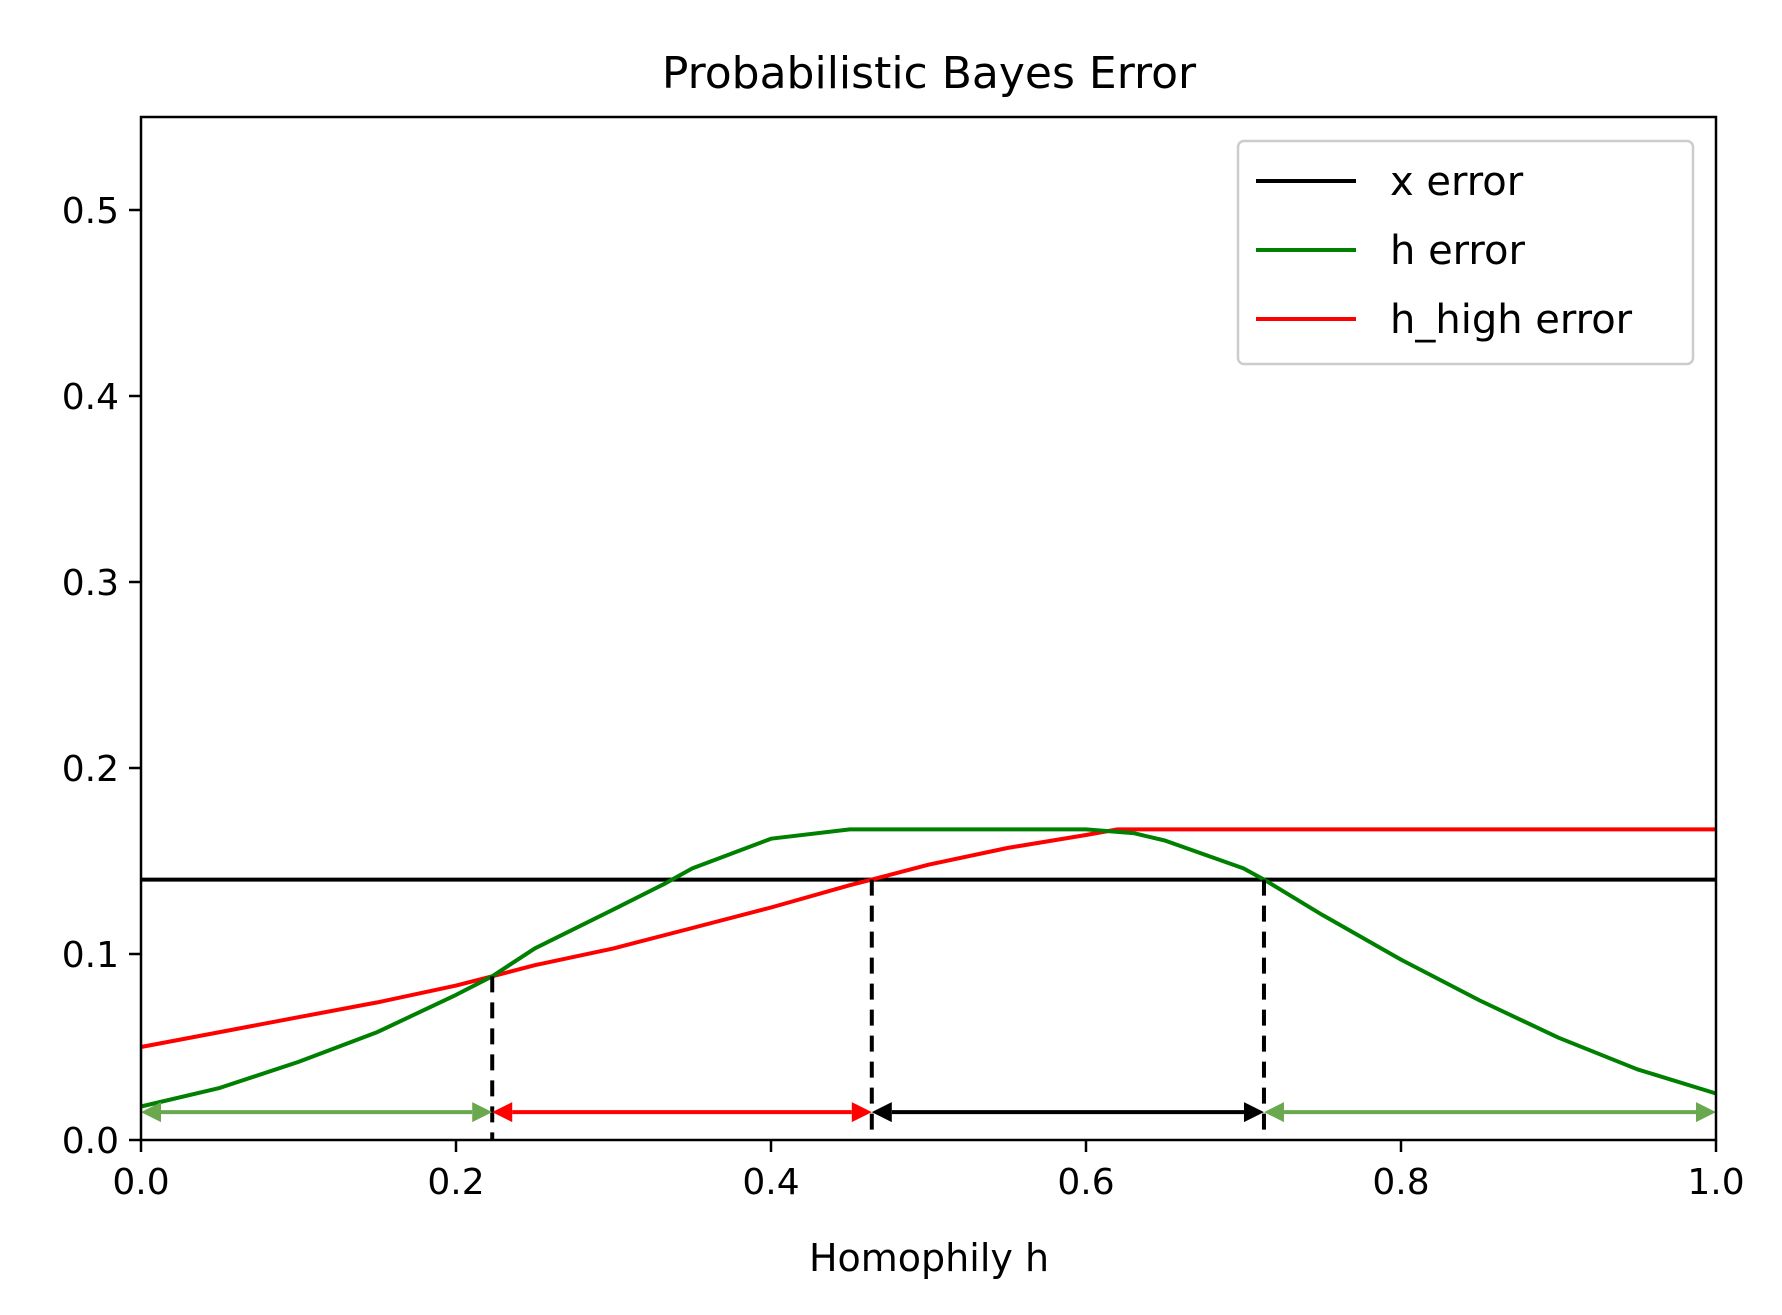 The image size is (1782, 1315). I want to click on y-axis-ticks: 0.0 0.1 0.2 0.3 0.4 0.5, so click(101, 676).